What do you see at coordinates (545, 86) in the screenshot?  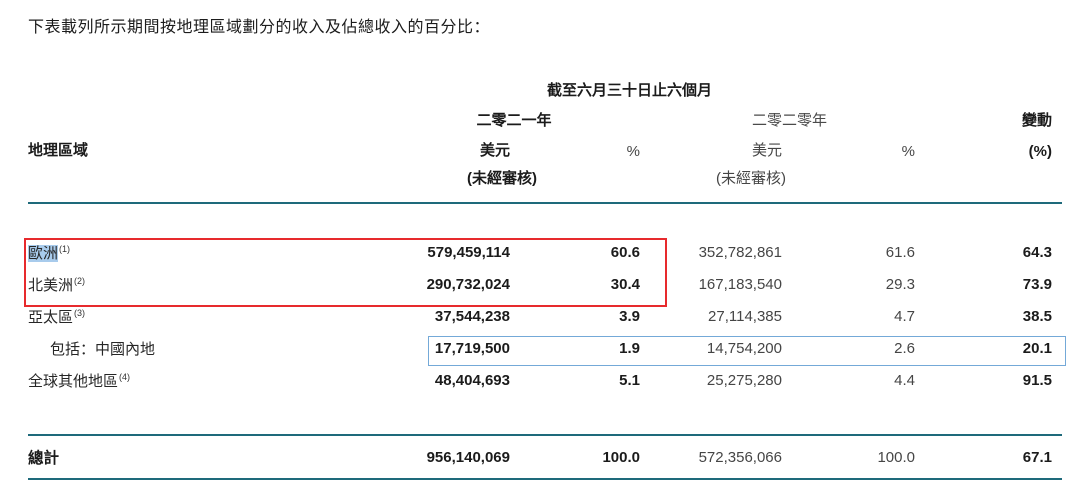 I see `table-header-period: 截至六月三十日止六個月` at bounding box center [545, 86].